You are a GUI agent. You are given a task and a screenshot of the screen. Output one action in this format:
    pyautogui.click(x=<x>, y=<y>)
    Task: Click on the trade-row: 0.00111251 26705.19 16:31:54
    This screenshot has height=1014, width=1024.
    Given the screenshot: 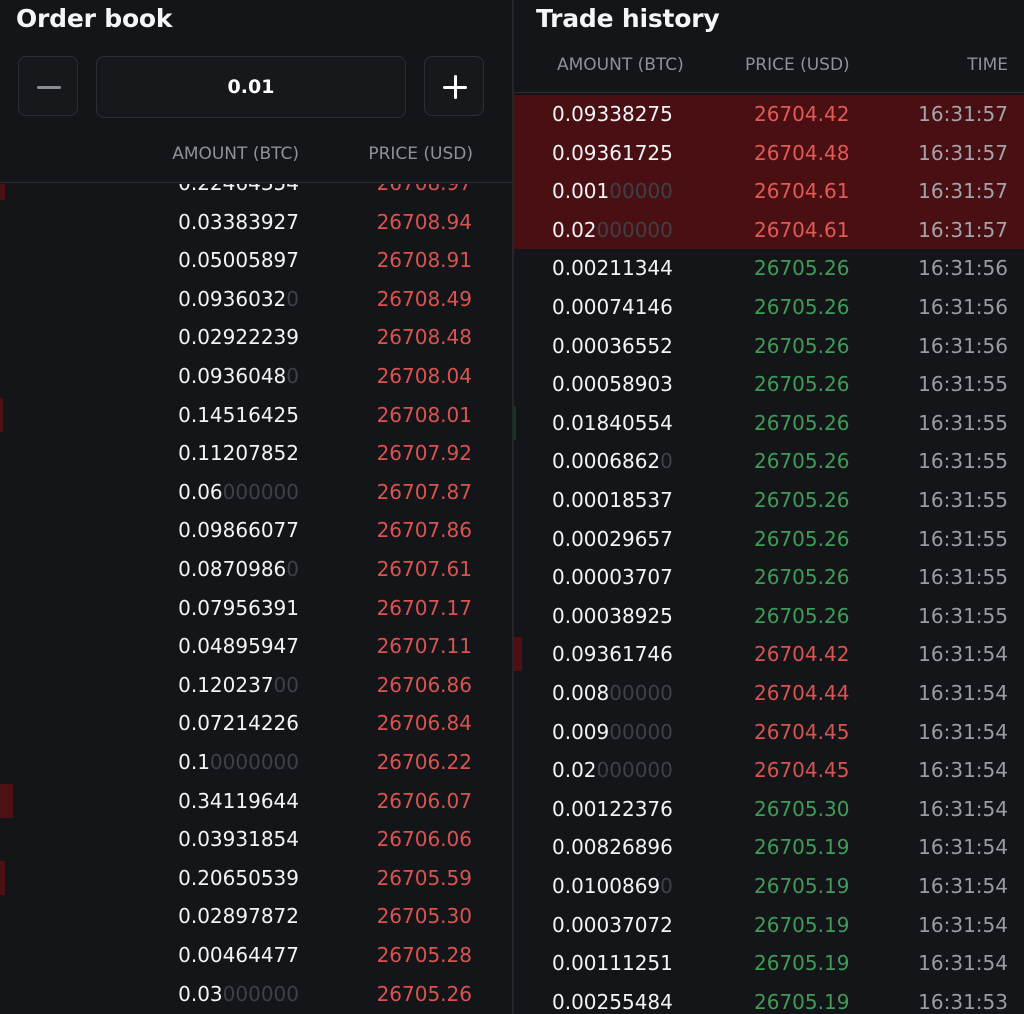 What is the action you would take?
    pyautogui.click(x=769, y=963)
    